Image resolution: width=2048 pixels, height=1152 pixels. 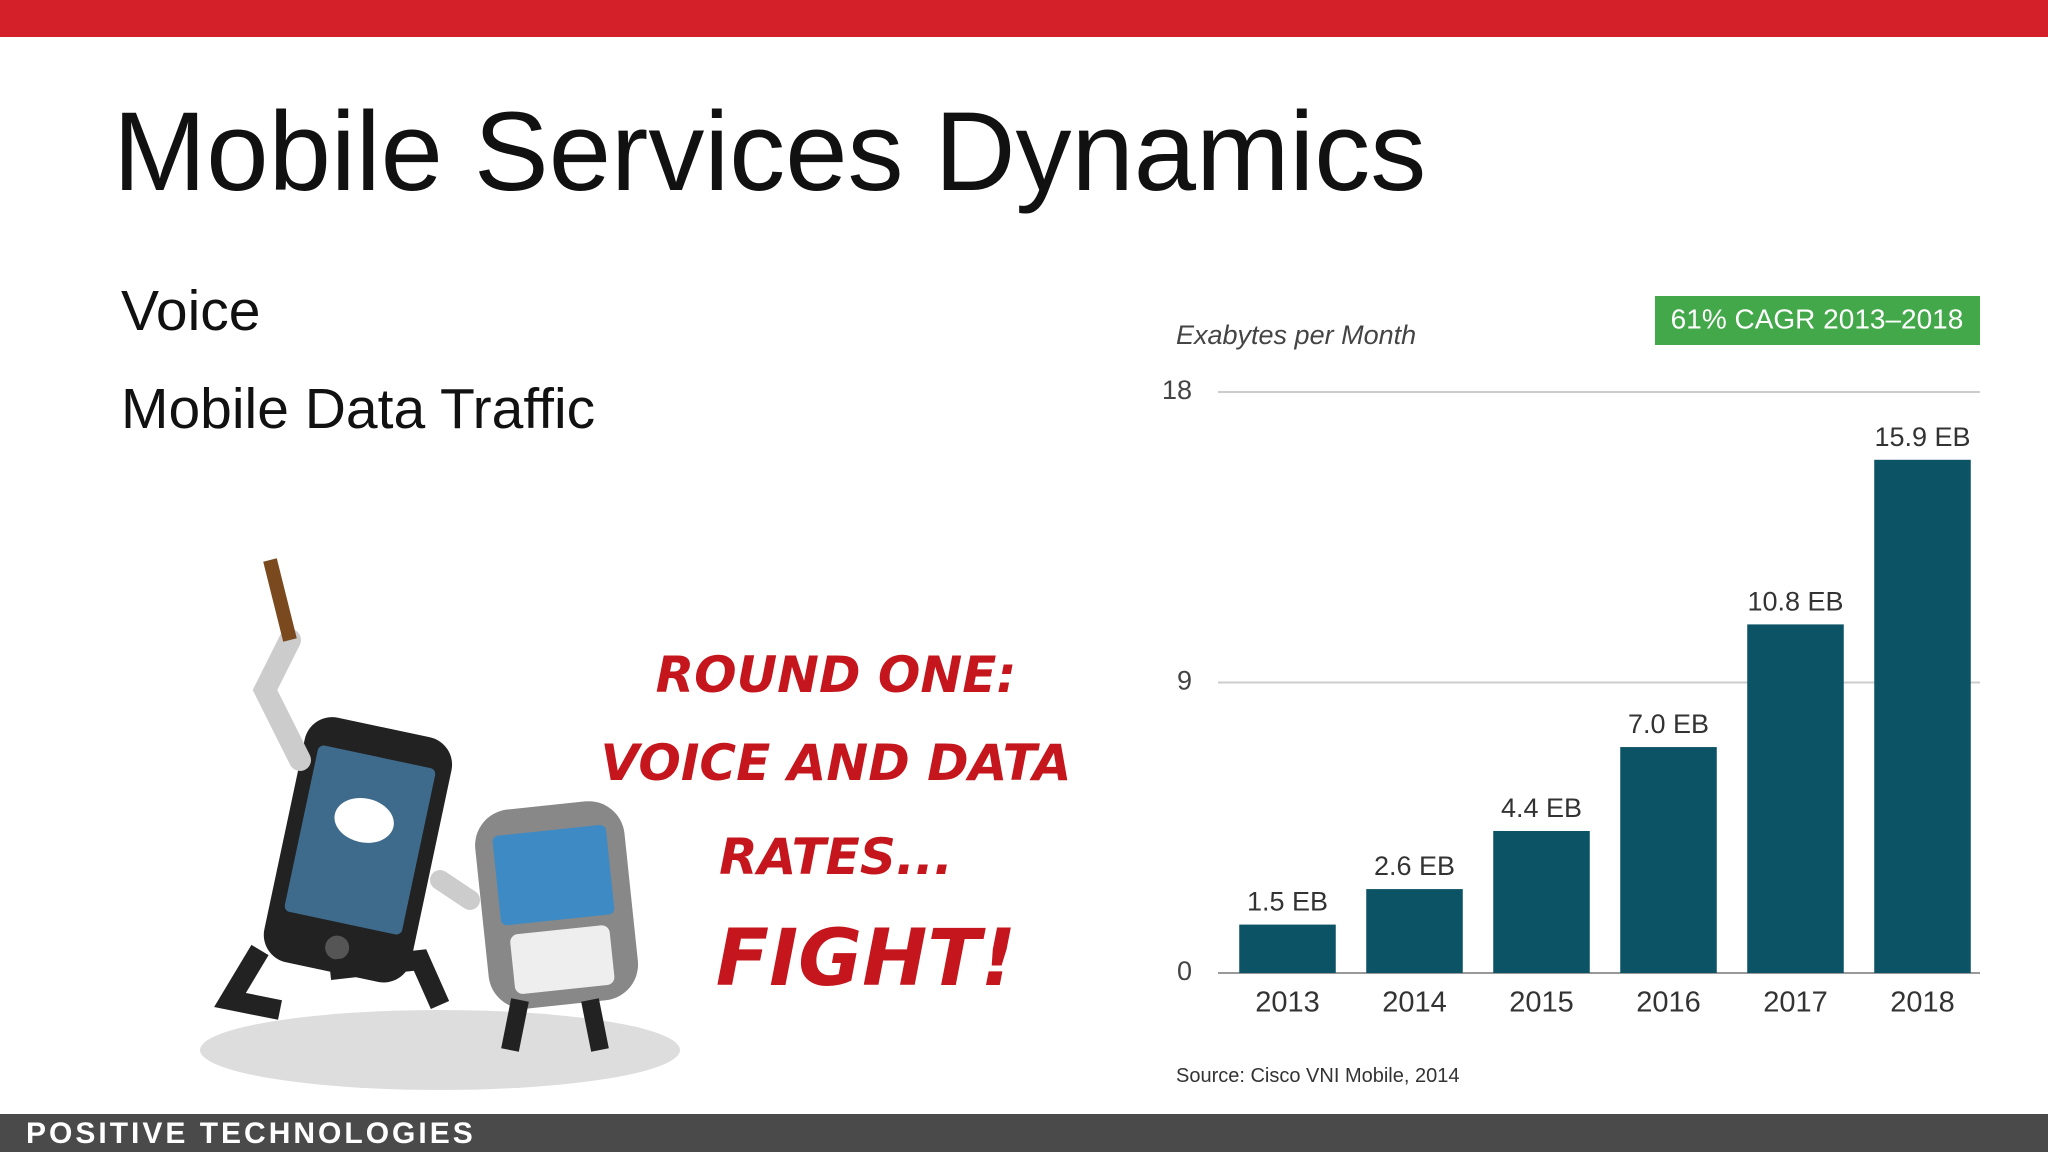 What do you see at coordinates (1184, 681) in the screenshot?
I see `y-tick-label: 9` at bounding box center [1184, 681].